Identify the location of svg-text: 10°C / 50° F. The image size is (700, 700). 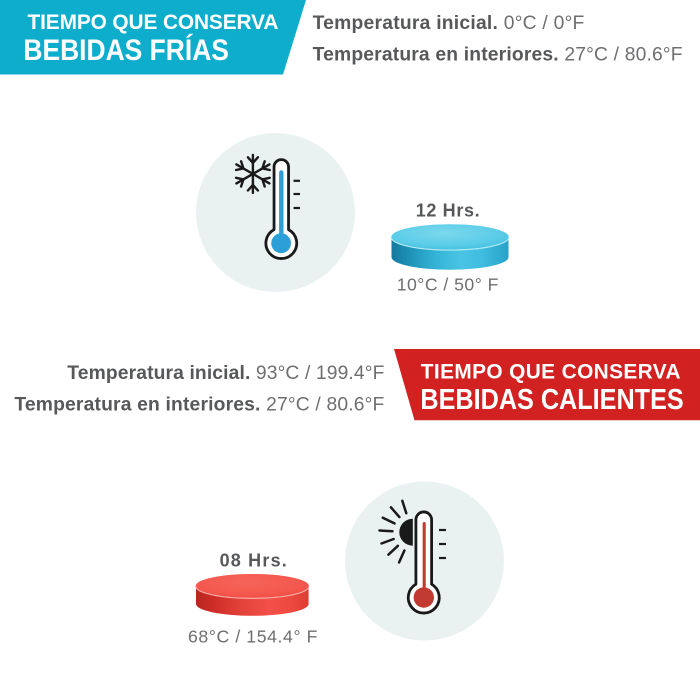
(448, 285).